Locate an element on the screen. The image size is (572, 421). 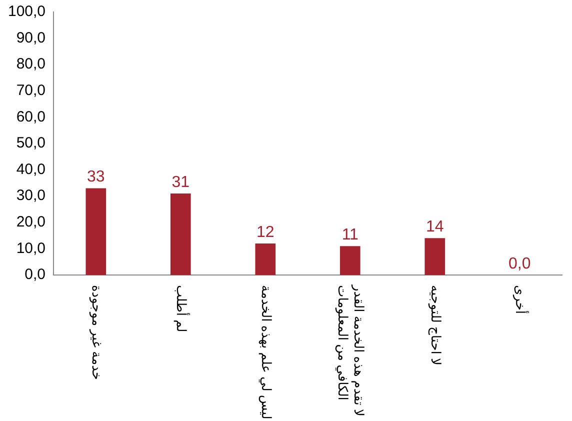
y-tick-label: 100,0 is located at coordinates (27, 11).